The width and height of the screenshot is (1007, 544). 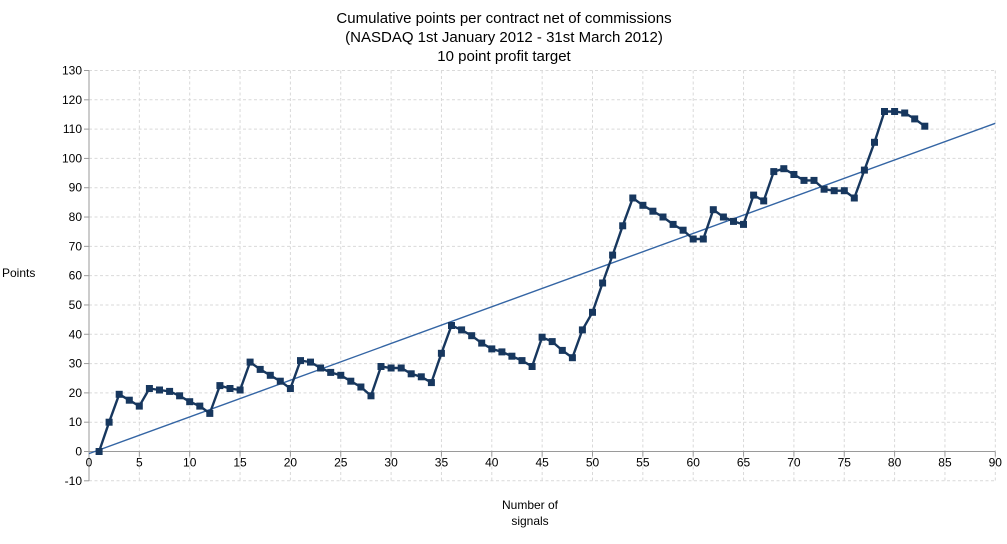 I want to click on y-tick-label: 70, so click(x=76, y=246).